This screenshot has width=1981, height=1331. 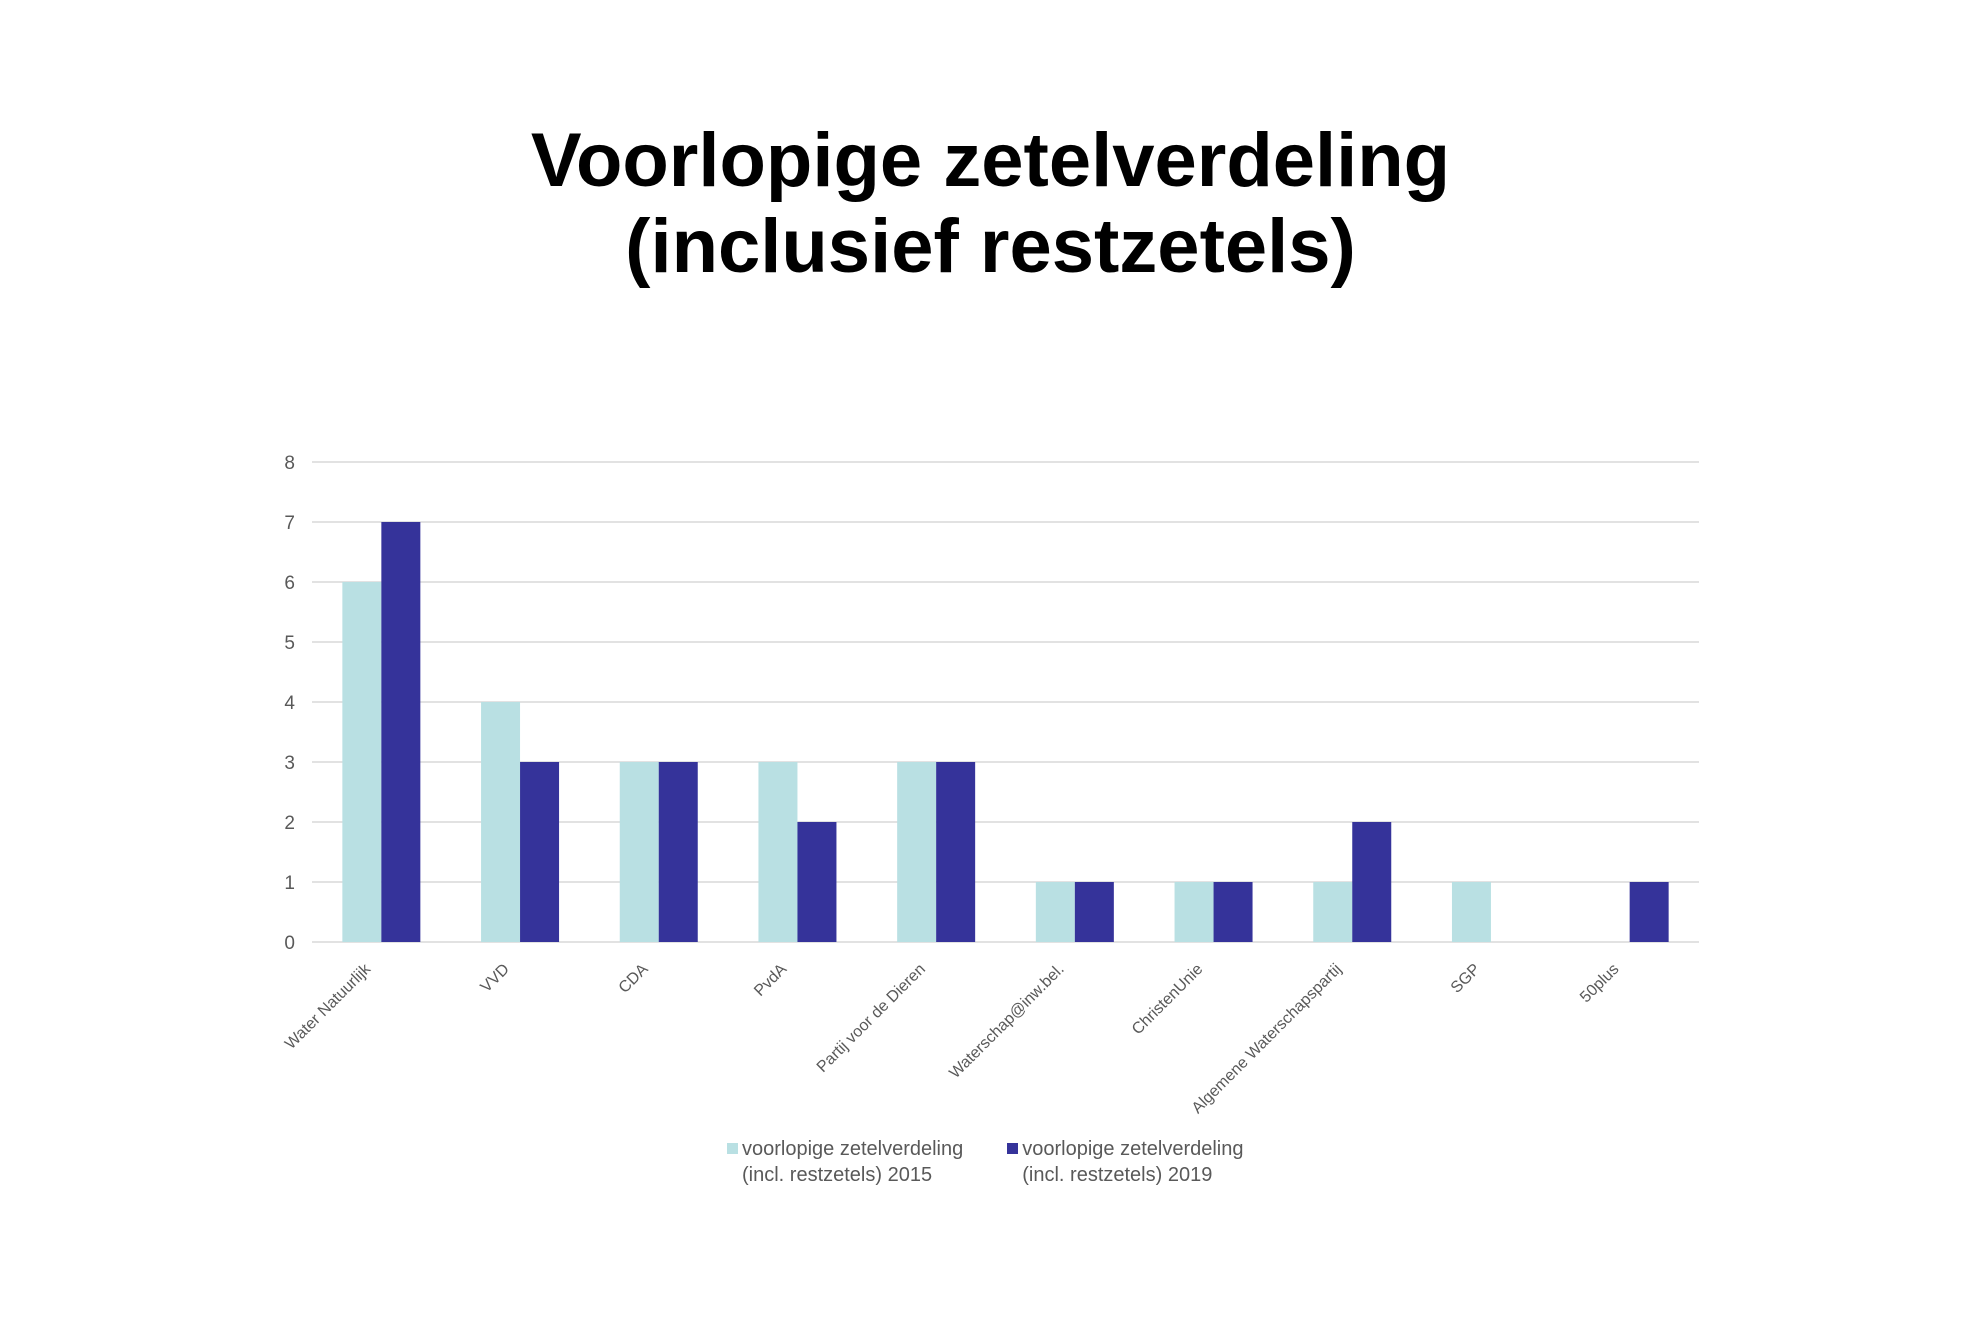 I want to click on y-tick-label-5: 5, so click(x=289, y=643).